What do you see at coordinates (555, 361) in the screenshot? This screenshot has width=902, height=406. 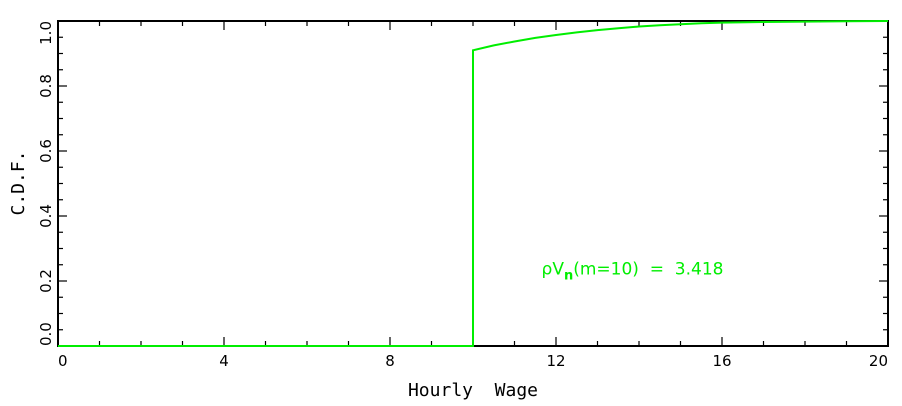 I see `x-tick-label: 12` at bounding box center [555, 361].